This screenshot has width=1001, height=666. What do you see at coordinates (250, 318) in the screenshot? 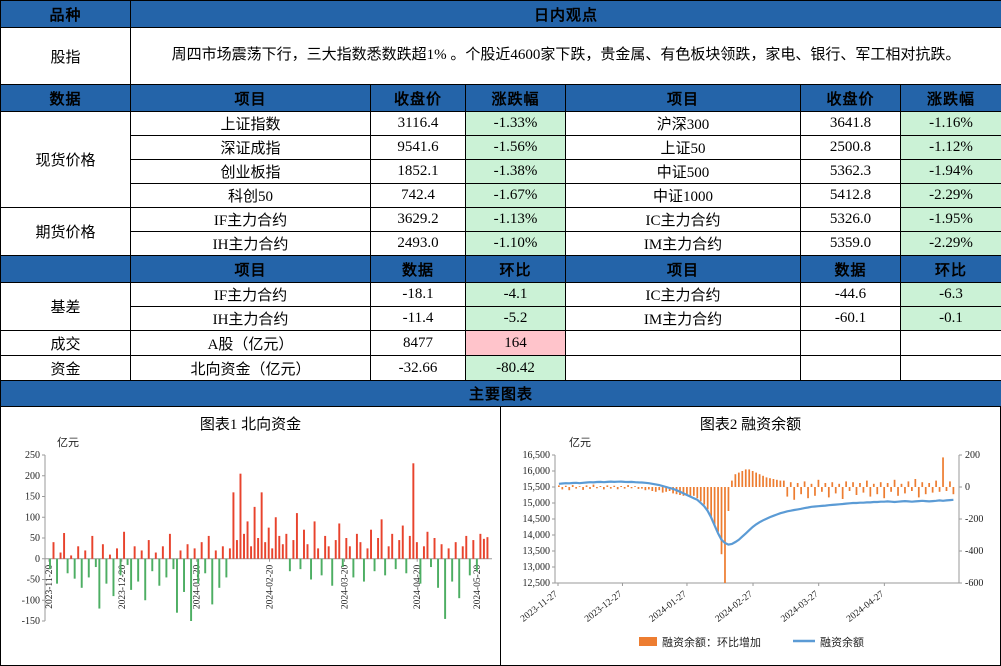
I see `basis-1-left-name: IH主力合约` at bounding box center [250, 318].